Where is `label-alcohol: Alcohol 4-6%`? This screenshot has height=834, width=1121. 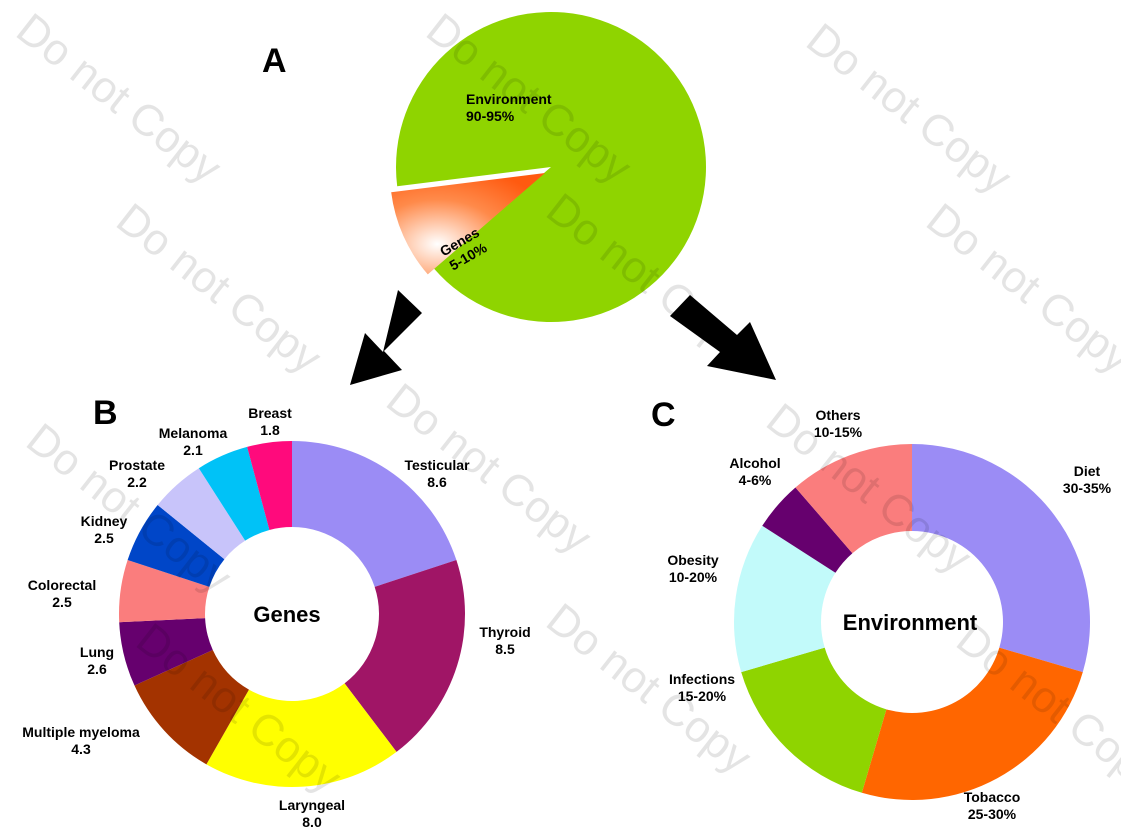
label-alcohol: Alcohol 4-6% is located at coordinates (754, 471).